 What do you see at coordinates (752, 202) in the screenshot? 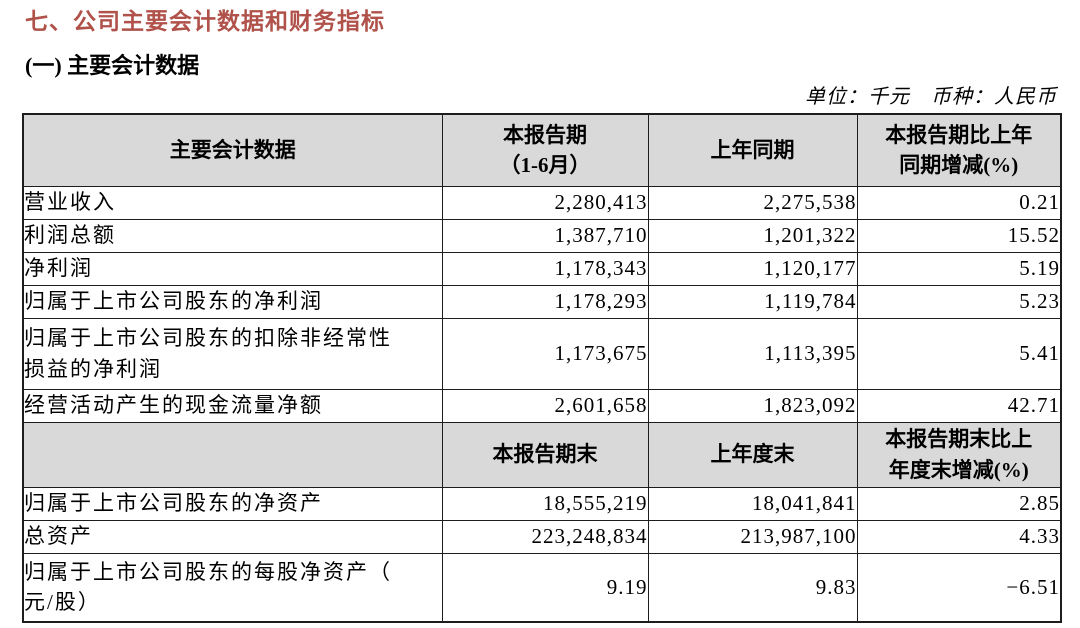
I see `row-prior-value: 2,275,538` at bounding box center [752, 202].